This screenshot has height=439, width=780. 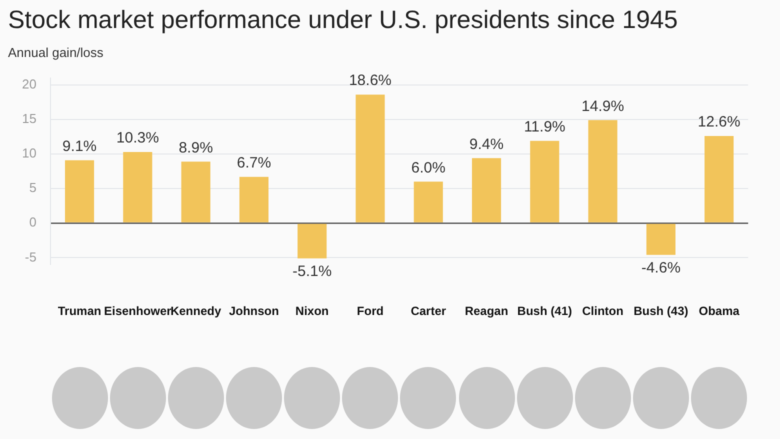 What do you see at coordinates (545, 127) in the screenshot?
I see `data-label: 11.9%` at bounding box center [545, 127].